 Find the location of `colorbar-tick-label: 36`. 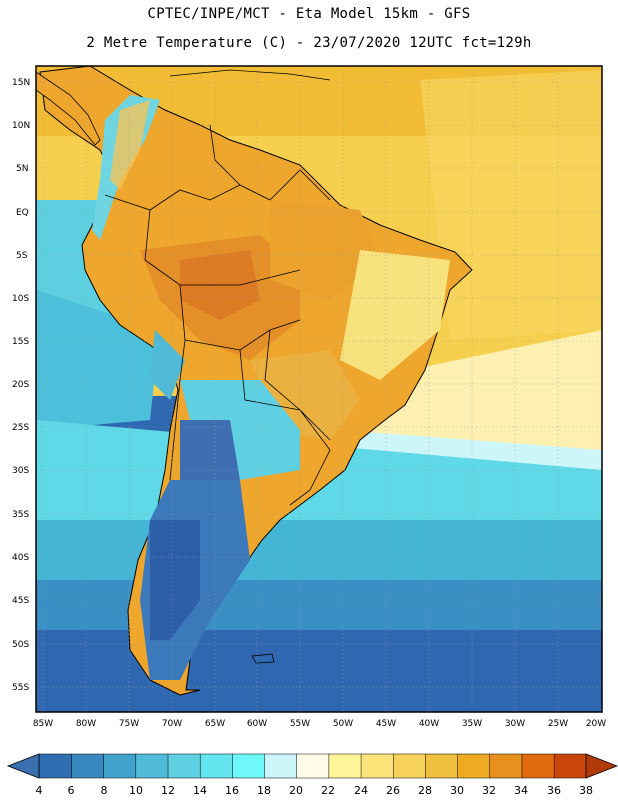

colorbar-tick-label: 36 is located at coordinates (554, 790).